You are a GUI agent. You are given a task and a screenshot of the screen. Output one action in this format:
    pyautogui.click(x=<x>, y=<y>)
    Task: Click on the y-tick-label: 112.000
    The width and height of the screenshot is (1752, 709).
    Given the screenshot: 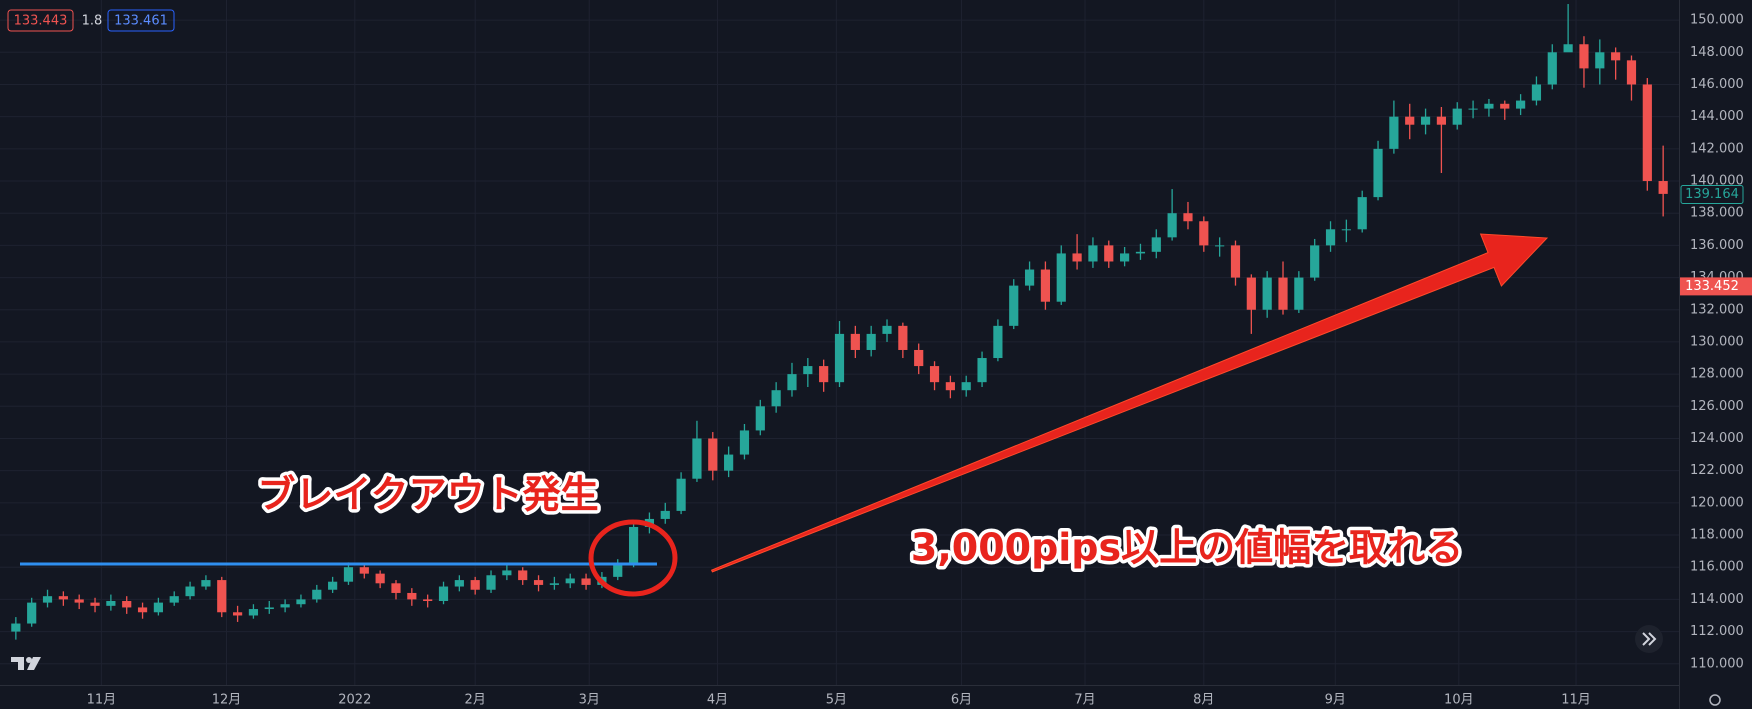 What is the action you would take?
    pyautogui.click(x=1717, y=631)
    